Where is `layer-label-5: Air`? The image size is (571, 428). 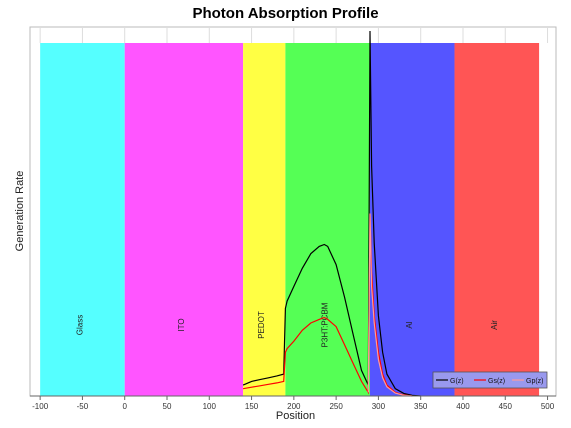 layer-label-5: Air is located at coordinates (494, 325).